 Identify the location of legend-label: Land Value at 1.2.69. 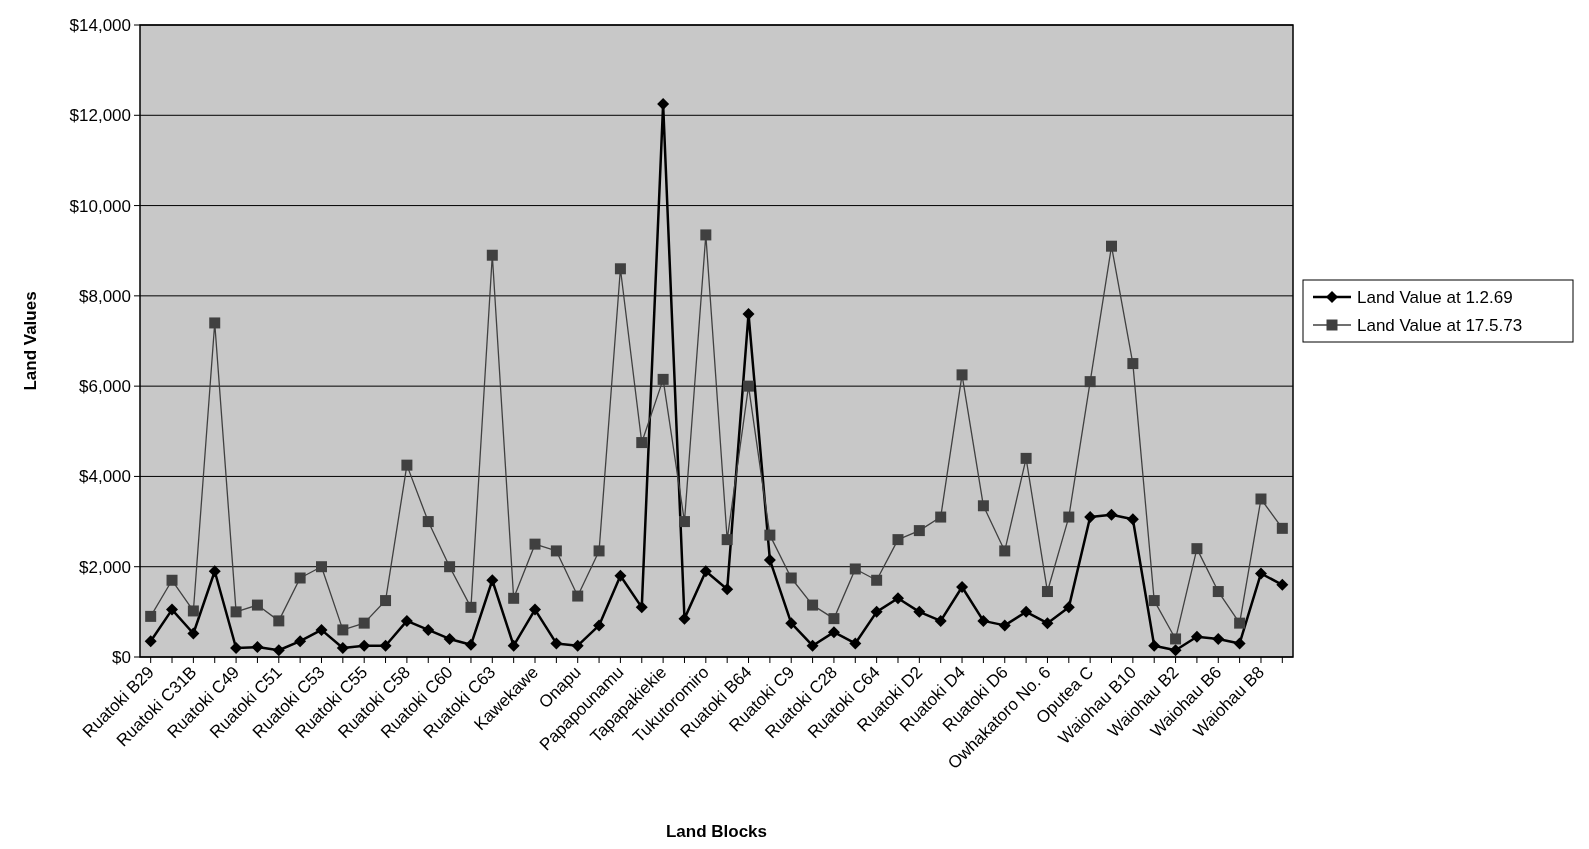
(1435, 297).